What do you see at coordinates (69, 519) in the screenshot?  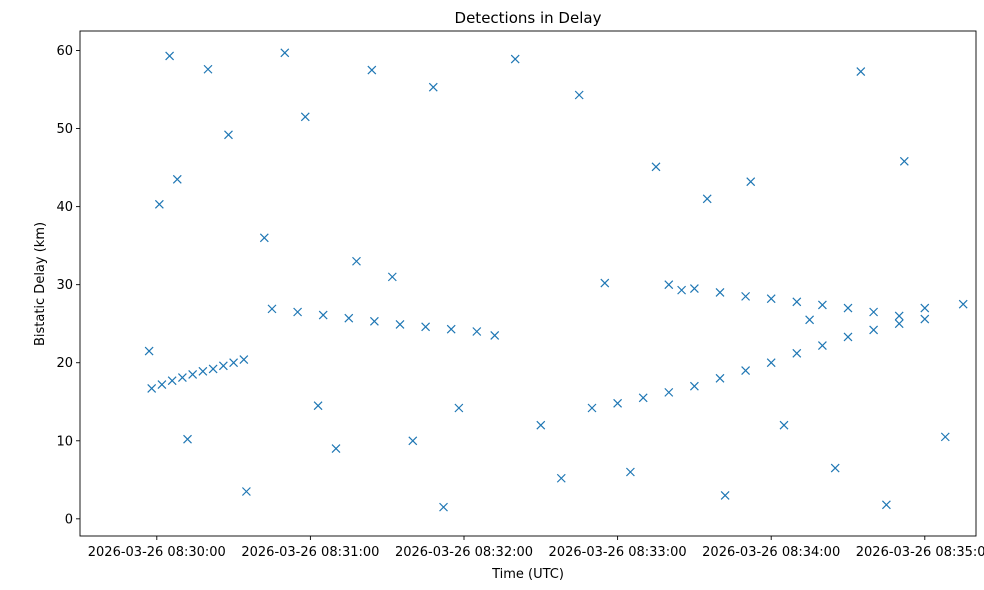 I see `y-tick-label: 0` at bounding box center [69, 519].